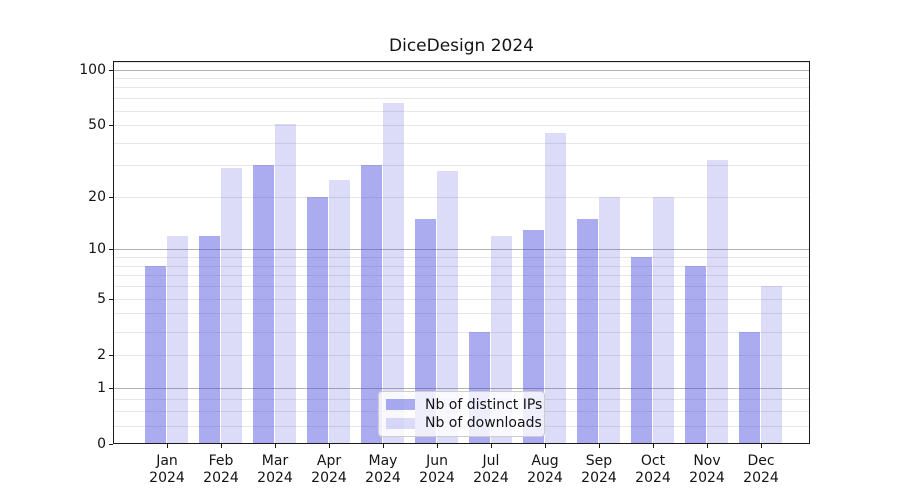  I want to click on x-tick-label: Feb 2024, so click(221, 469).